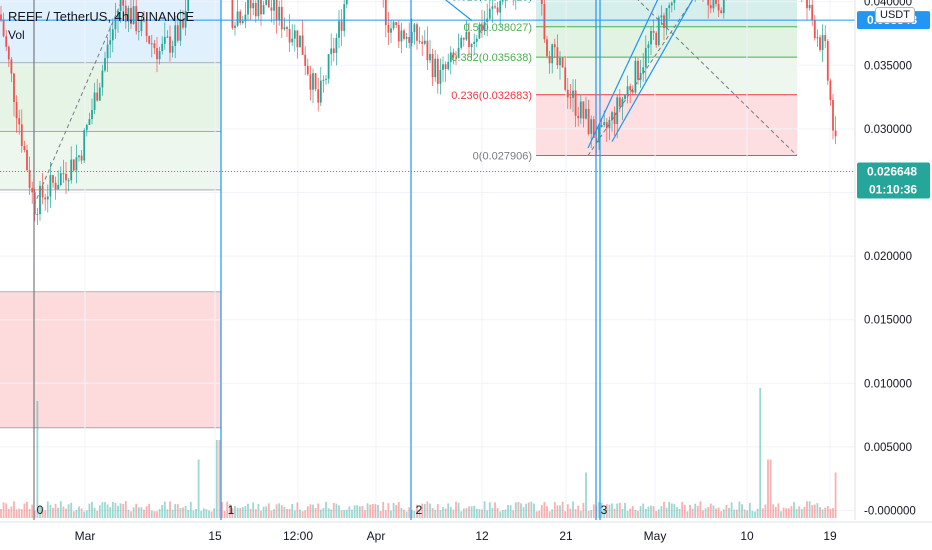 The width and height of the screenshot is (932, 550). Describe the element at coordinates (16, 35) in the screenshot. I see `volume-indicator-label: Vol` at that location.